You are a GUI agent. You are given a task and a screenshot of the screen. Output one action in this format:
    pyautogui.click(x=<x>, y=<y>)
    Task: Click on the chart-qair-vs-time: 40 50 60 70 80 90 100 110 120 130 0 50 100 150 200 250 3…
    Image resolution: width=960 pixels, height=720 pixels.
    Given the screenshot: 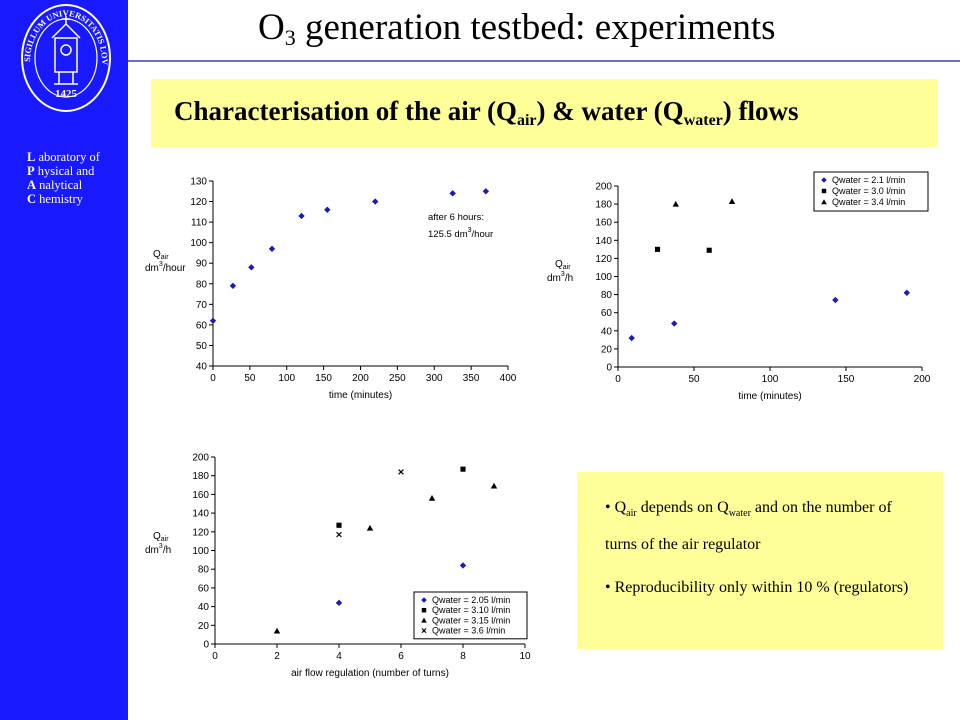 What is the action you would take?
    pyautogui.click(x=333, y=288)
    